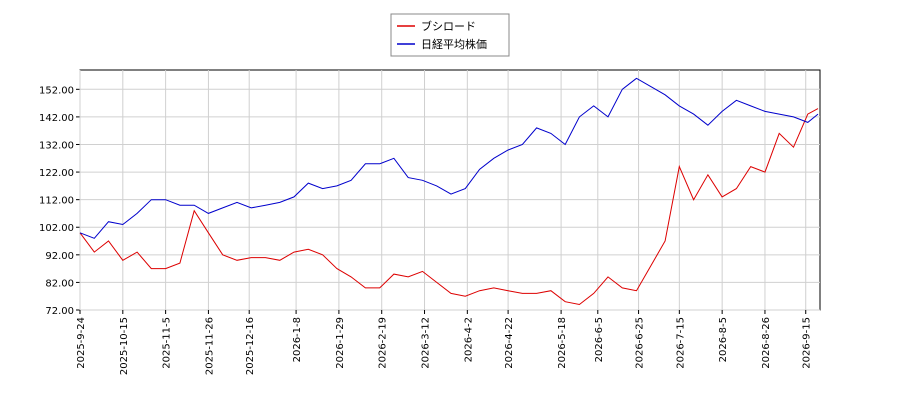  Describe the element at coordinates (599, 339) in the screenshot. I see `x-tick-label: 2026-6-5` at that location.